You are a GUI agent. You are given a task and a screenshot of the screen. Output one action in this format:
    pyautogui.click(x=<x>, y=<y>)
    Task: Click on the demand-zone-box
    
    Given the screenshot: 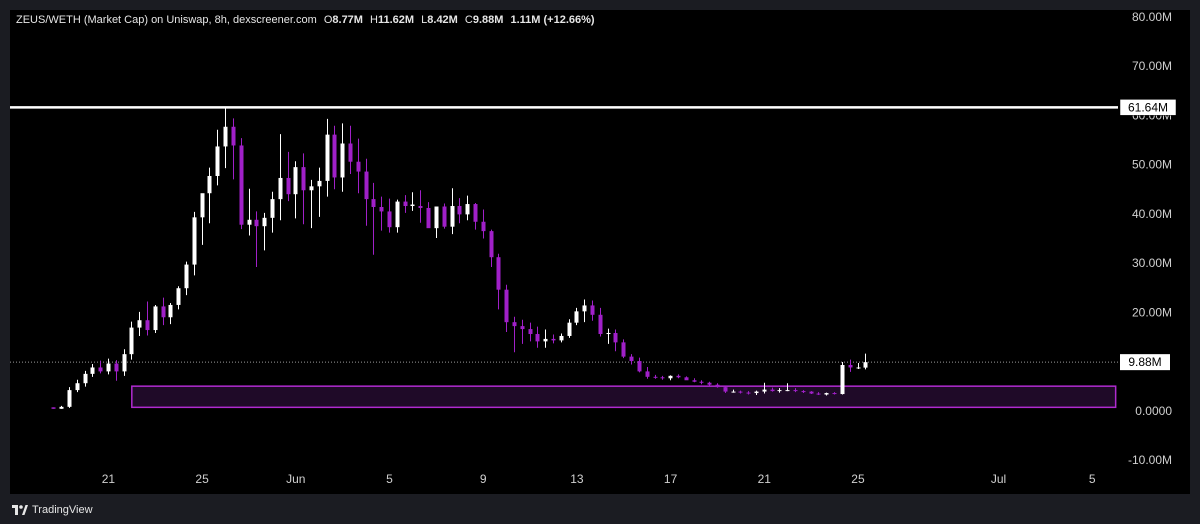 What is the action you would take?
    pyautogui.click(x=624, y=397)
    